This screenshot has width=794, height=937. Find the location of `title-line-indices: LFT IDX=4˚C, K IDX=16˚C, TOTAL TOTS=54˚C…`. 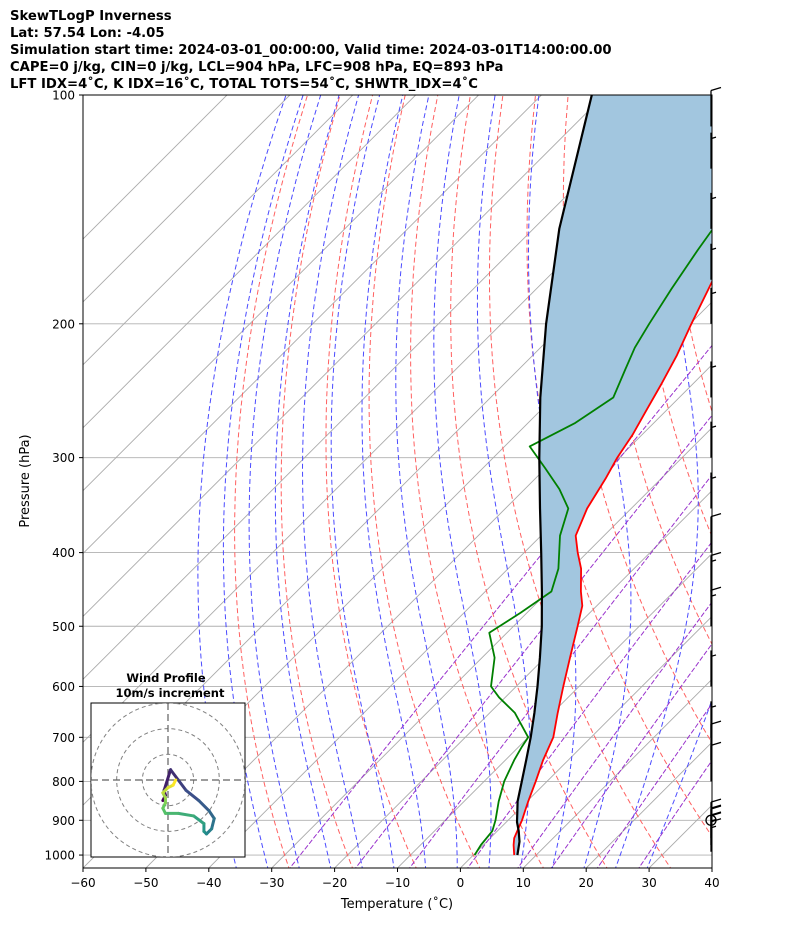

title-line-indices: LFT IDX=4˚C, K IDX=16˚C, TOTAL TOTS=54˚C… is located at coordinates (244, 84).